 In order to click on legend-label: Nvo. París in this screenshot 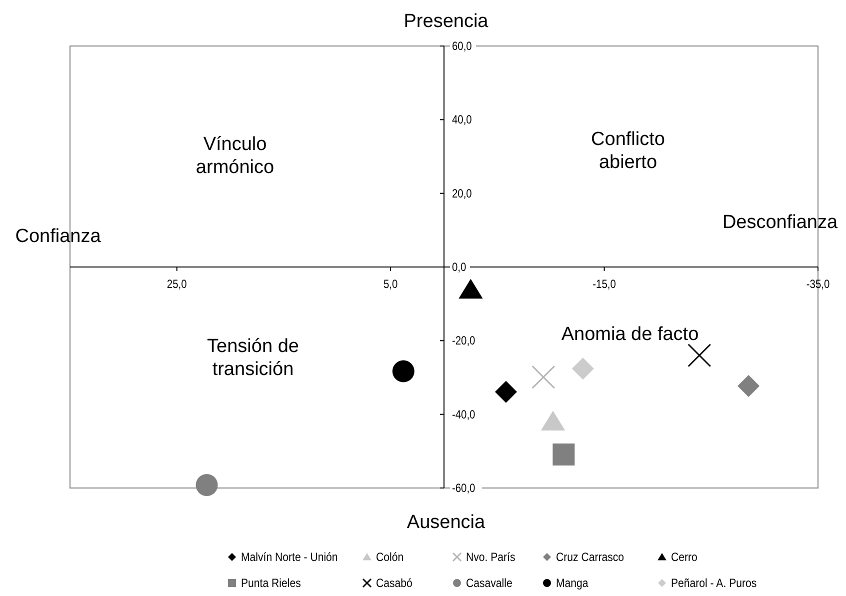, I will do `click(491, 557)`.